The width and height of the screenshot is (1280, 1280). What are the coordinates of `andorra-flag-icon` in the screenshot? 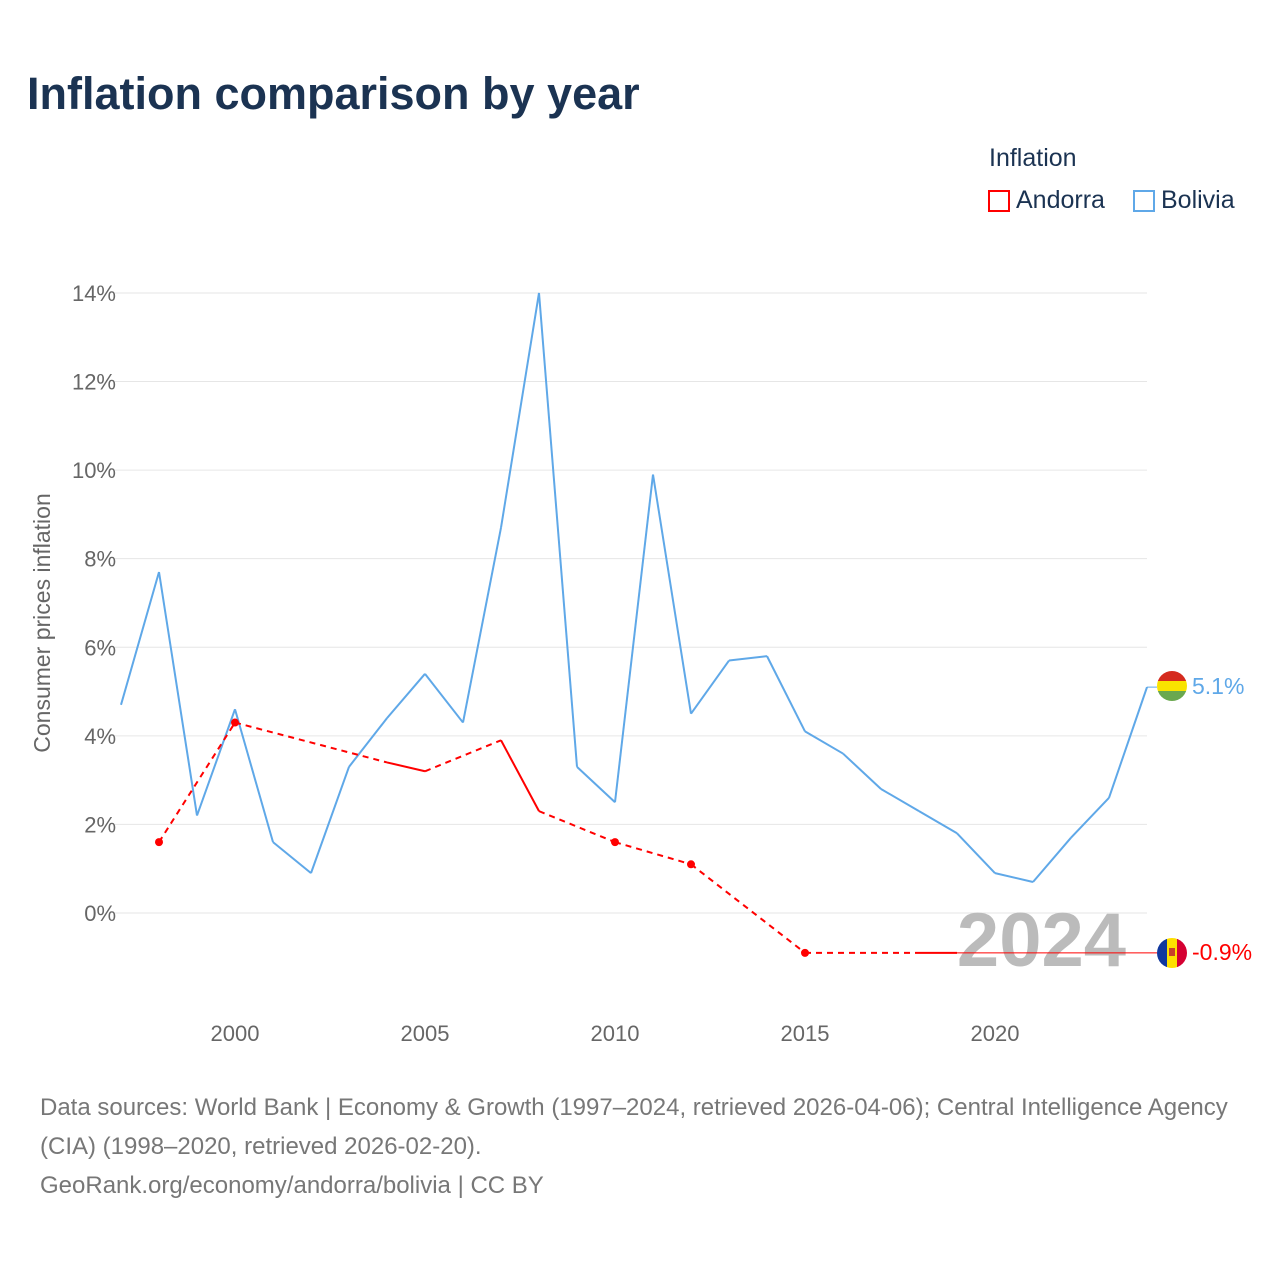 It's located at (1172, 953).